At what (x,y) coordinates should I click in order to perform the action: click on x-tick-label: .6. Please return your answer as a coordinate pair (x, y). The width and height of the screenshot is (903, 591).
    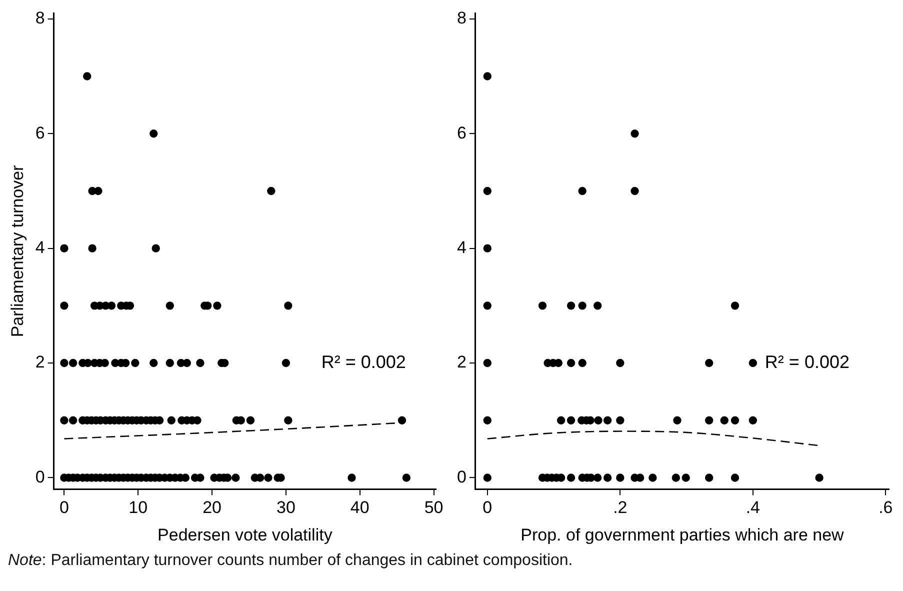
    Looking at the image, I should click on (885, 508).